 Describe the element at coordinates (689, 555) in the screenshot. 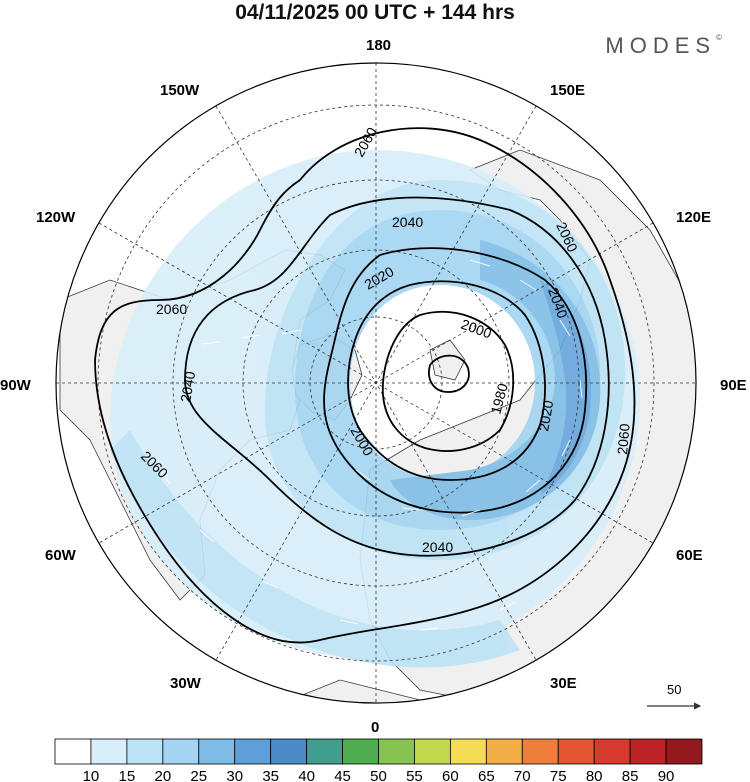

I see `lon-label-60e: 60E` at that location.